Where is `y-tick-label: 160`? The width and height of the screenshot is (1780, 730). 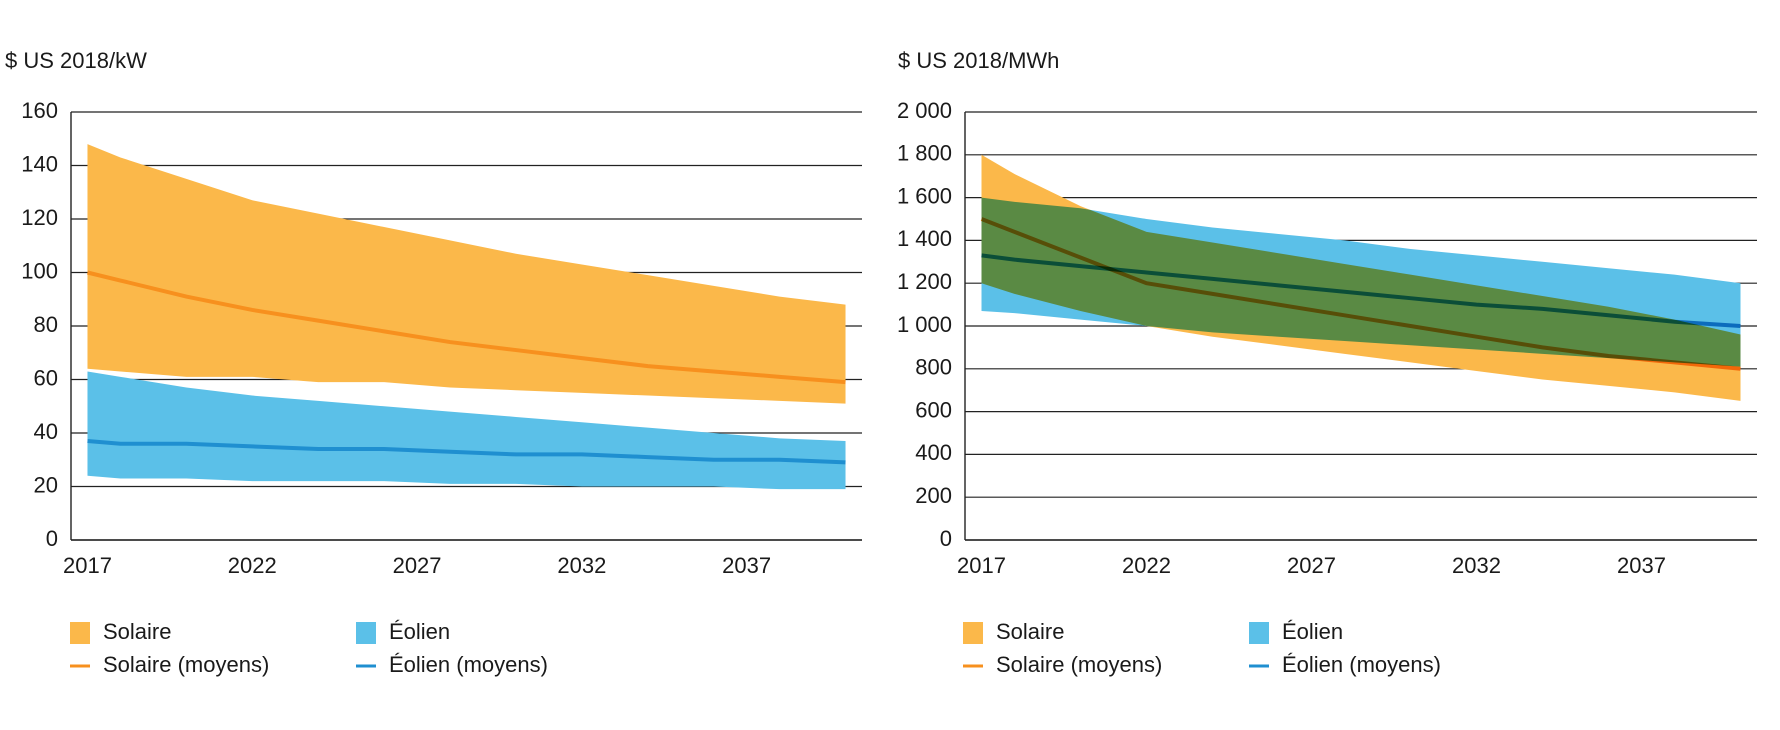 y-tick-label: 160 is located at coordinates (39, 110).